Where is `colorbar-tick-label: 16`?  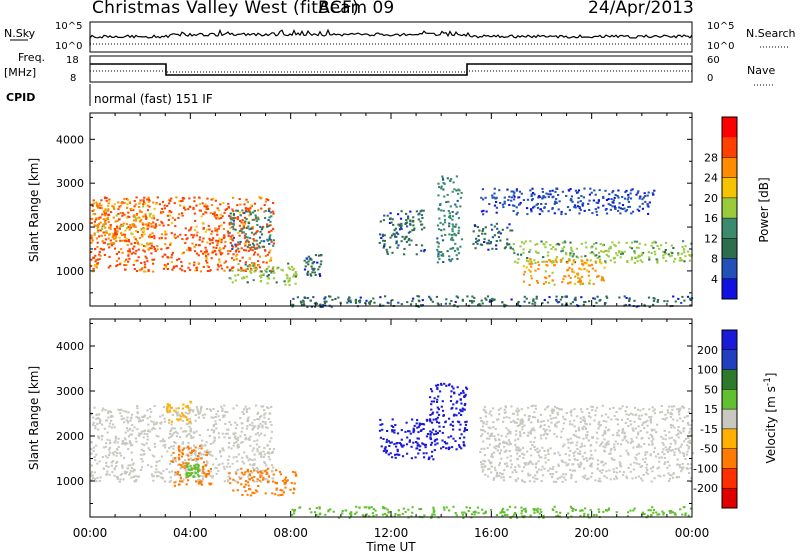 colorbar-tick-label: 16 is located at coordinates (711, 218).